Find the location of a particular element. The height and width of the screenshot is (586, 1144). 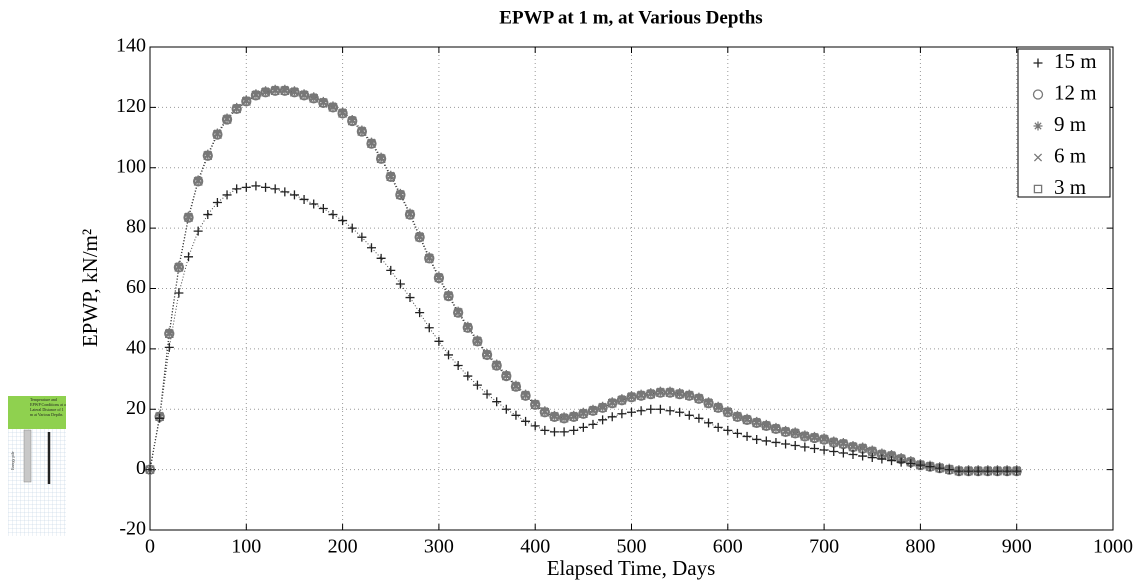

y-tick-label: 20 is located at coordinates (136, 408).